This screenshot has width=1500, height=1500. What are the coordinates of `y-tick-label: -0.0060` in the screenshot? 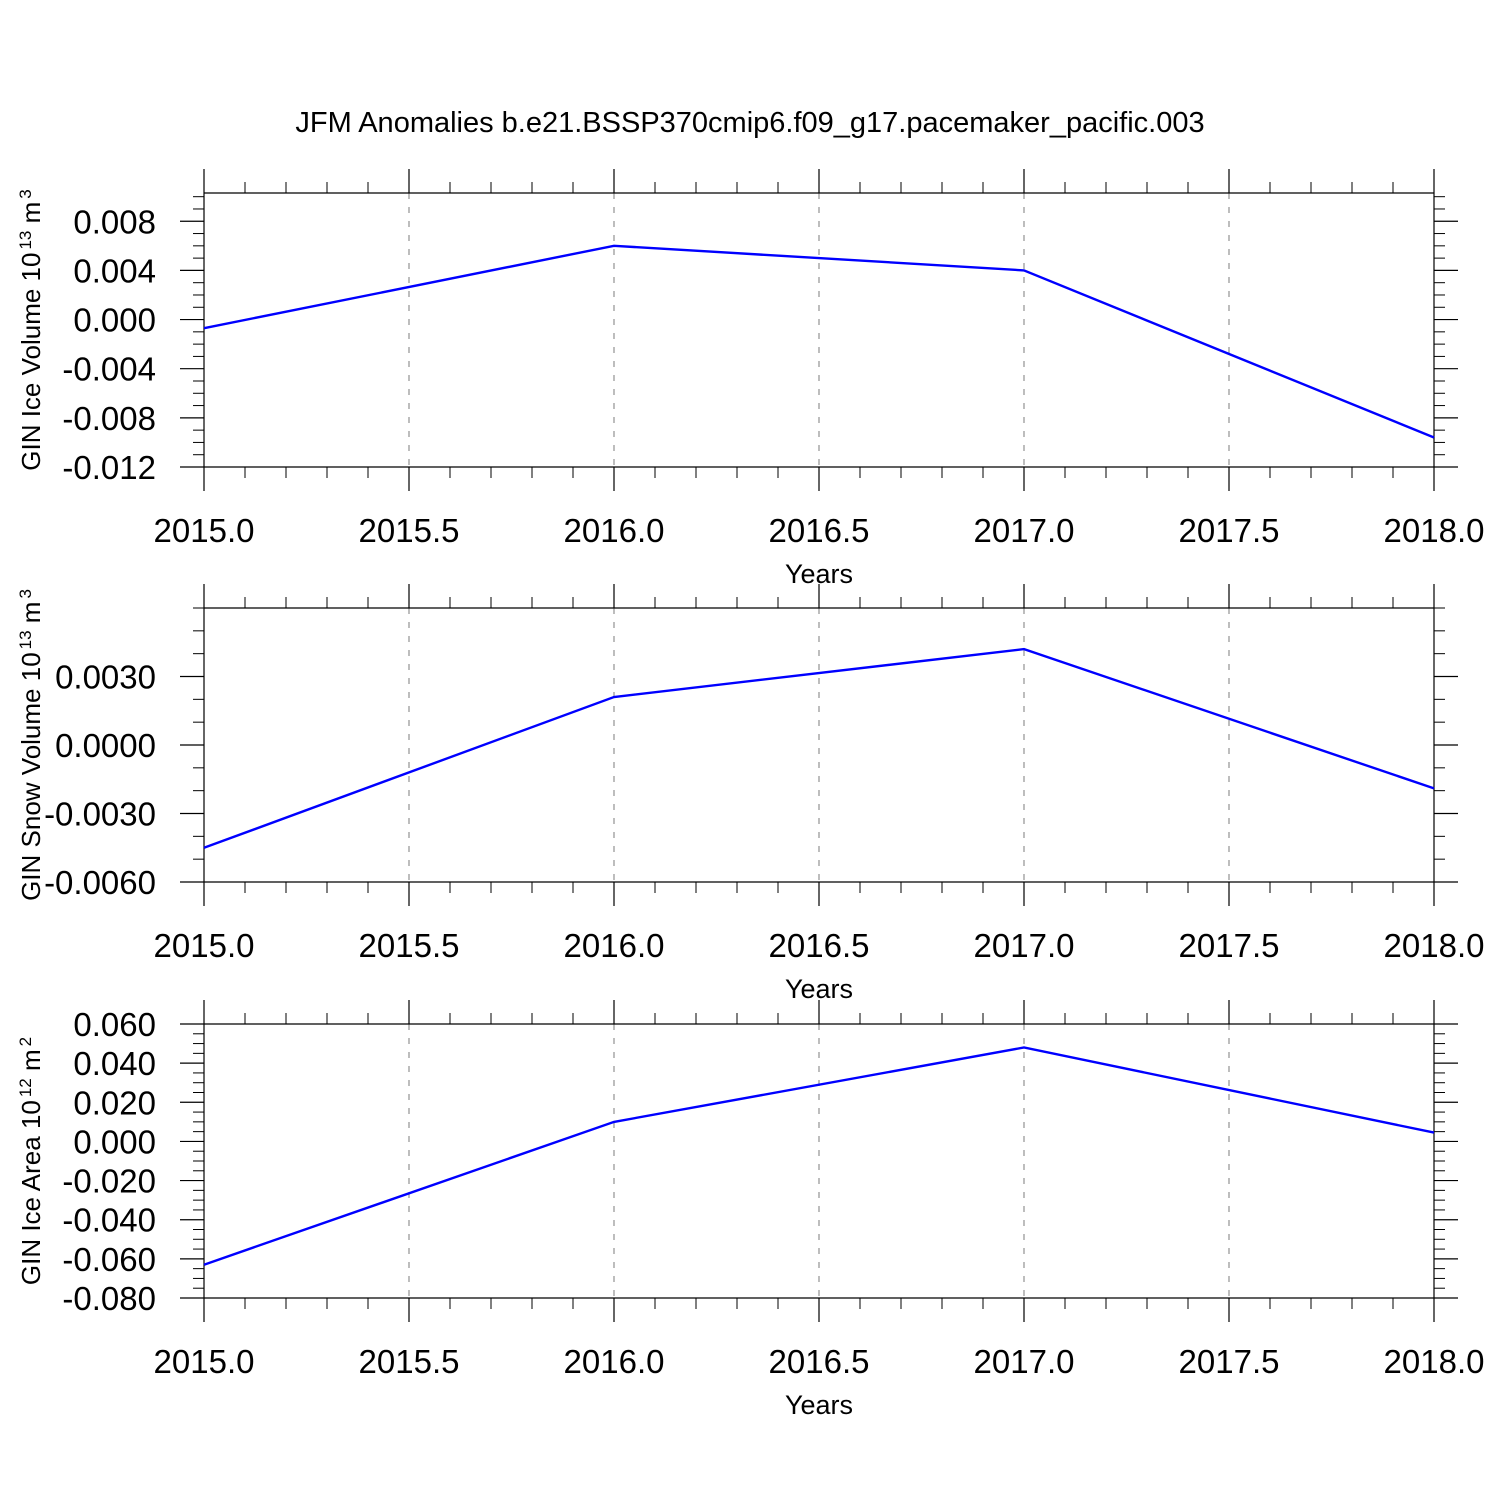 It's located at (100, 882).